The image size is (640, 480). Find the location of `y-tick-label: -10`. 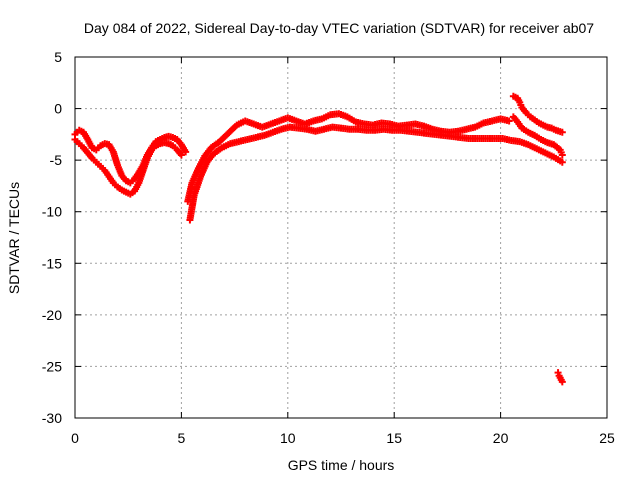

y-tick-label: -10 is located at coordinates (52, 212).